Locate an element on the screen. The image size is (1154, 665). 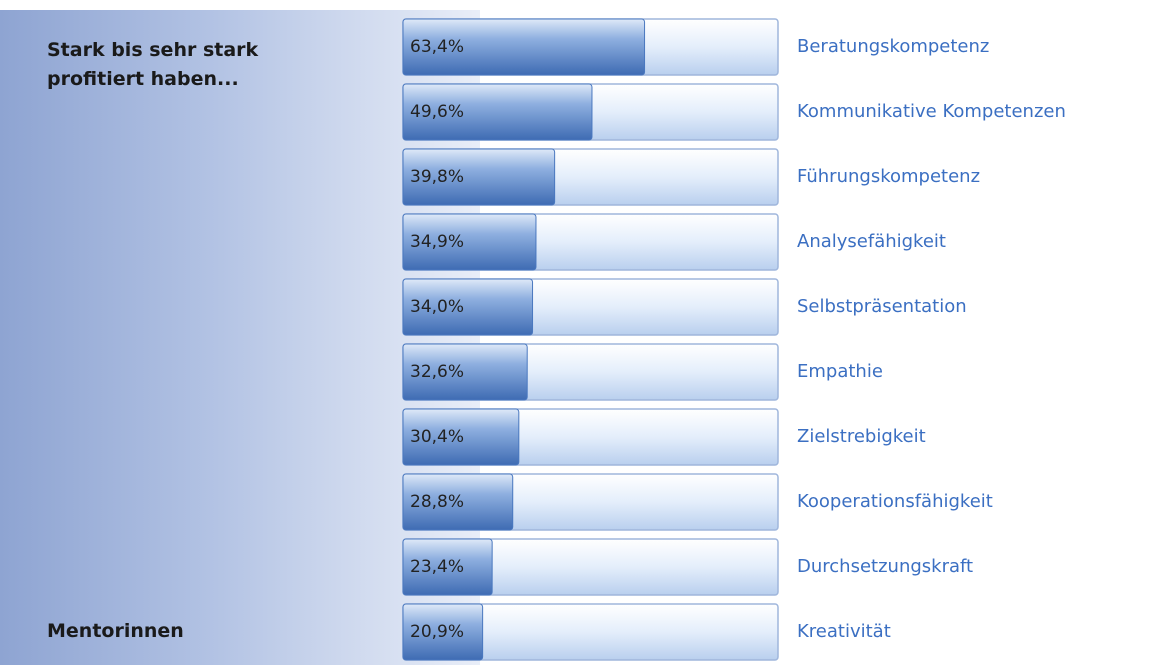
category-label: Zielstrebigkeit is located at coordinates (861, 436).